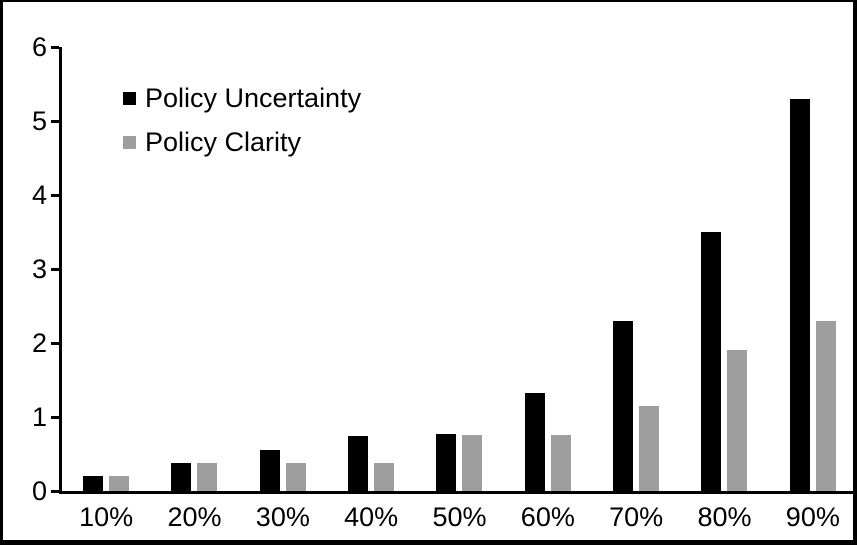 This screenshot has width=857, height=545. What do you see at coordinates (39, 417) in the screenshot?
I see `y-tick-label: 1` at bounding box center [39, 417].